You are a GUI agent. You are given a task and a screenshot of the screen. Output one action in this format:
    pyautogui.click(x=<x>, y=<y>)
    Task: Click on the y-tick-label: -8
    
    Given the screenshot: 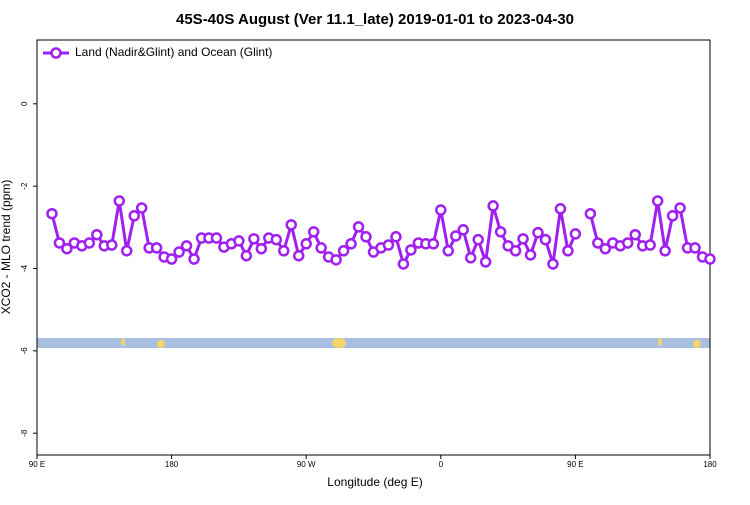 What is the action you would take?
    pyautogui.click(x=24, y=433)
    